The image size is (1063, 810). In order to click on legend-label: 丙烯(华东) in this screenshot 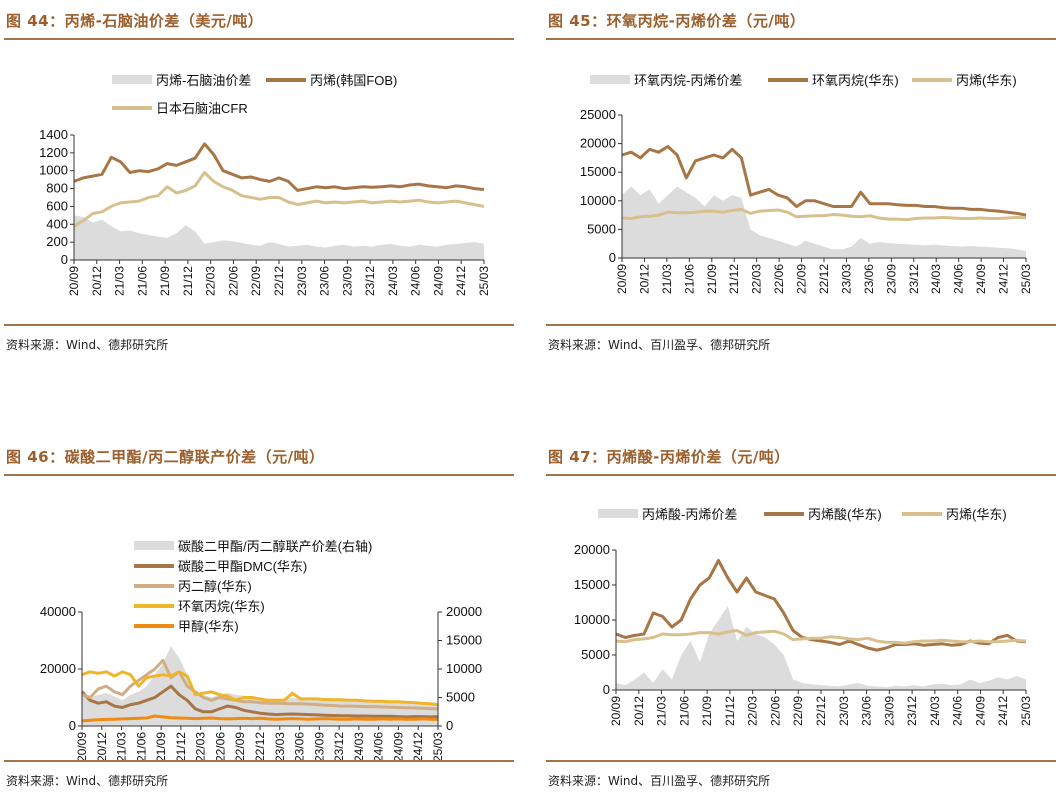, I will do `click(976, 514)`.